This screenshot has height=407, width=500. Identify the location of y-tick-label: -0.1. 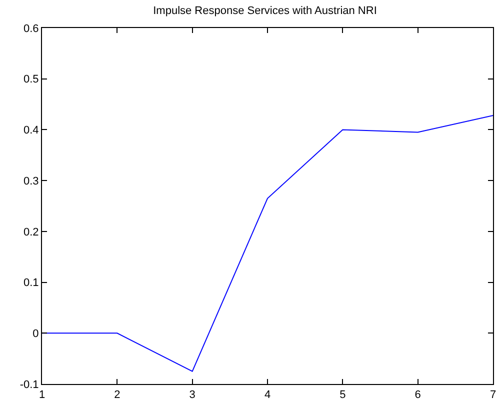
(29, 384).